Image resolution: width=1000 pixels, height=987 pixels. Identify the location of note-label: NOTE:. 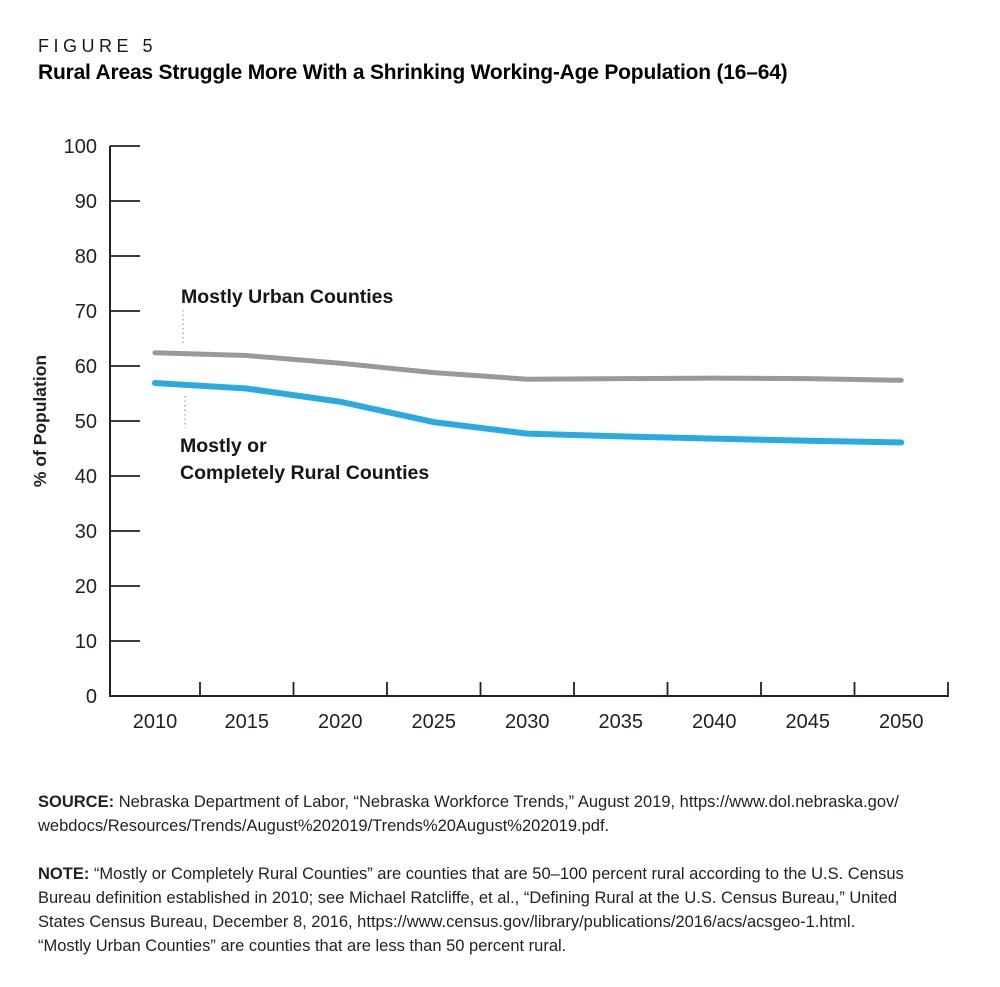
(64, 874).